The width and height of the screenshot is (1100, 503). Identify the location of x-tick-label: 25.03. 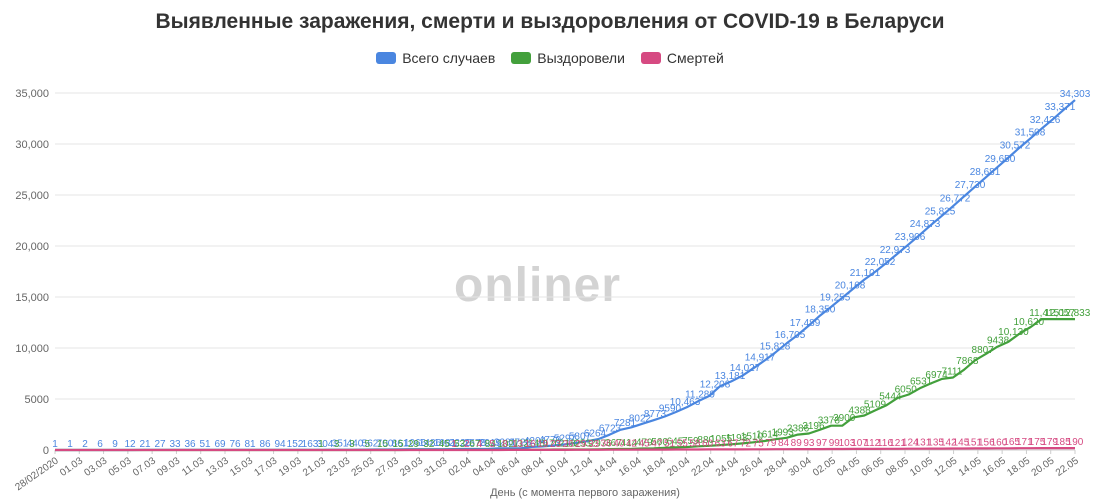
(363, 467).